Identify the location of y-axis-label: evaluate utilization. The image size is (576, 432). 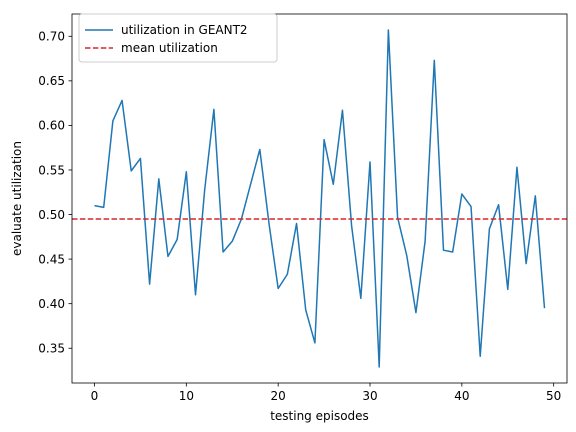
(17, 198).